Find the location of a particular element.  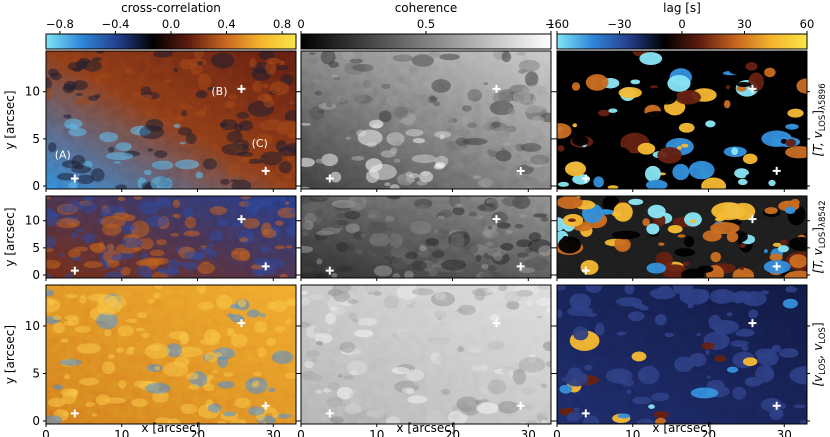

marker-label-2: (B) is located at coordinates (219, 91).